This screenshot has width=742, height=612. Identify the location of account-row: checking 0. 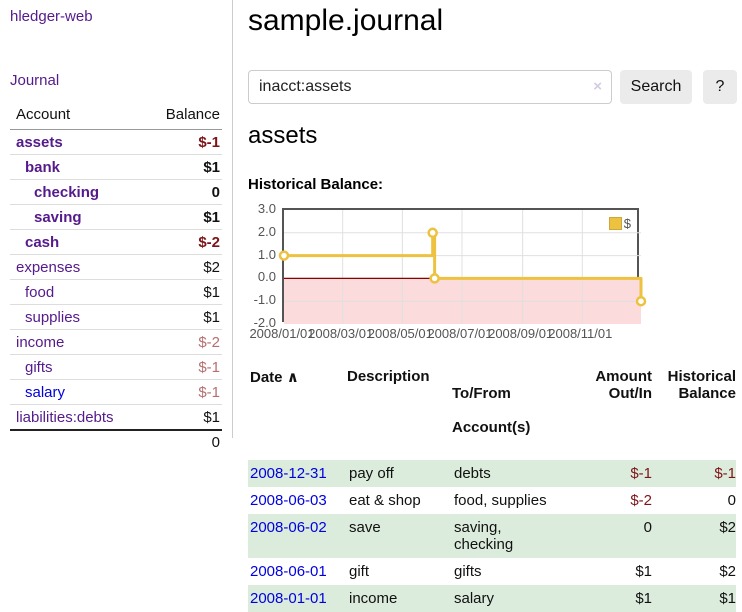
(116, 192).